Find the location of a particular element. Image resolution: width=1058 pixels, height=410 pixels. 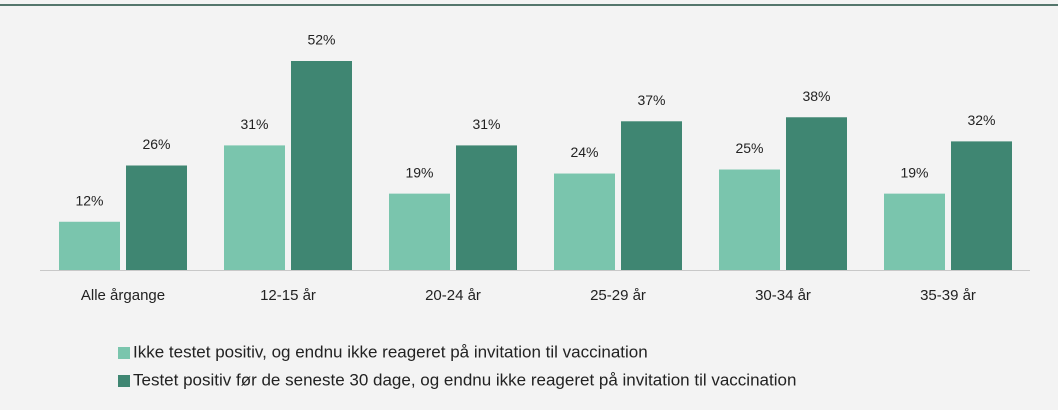

x-tick-label: 30-34 år is located at coordinates (783, 295).